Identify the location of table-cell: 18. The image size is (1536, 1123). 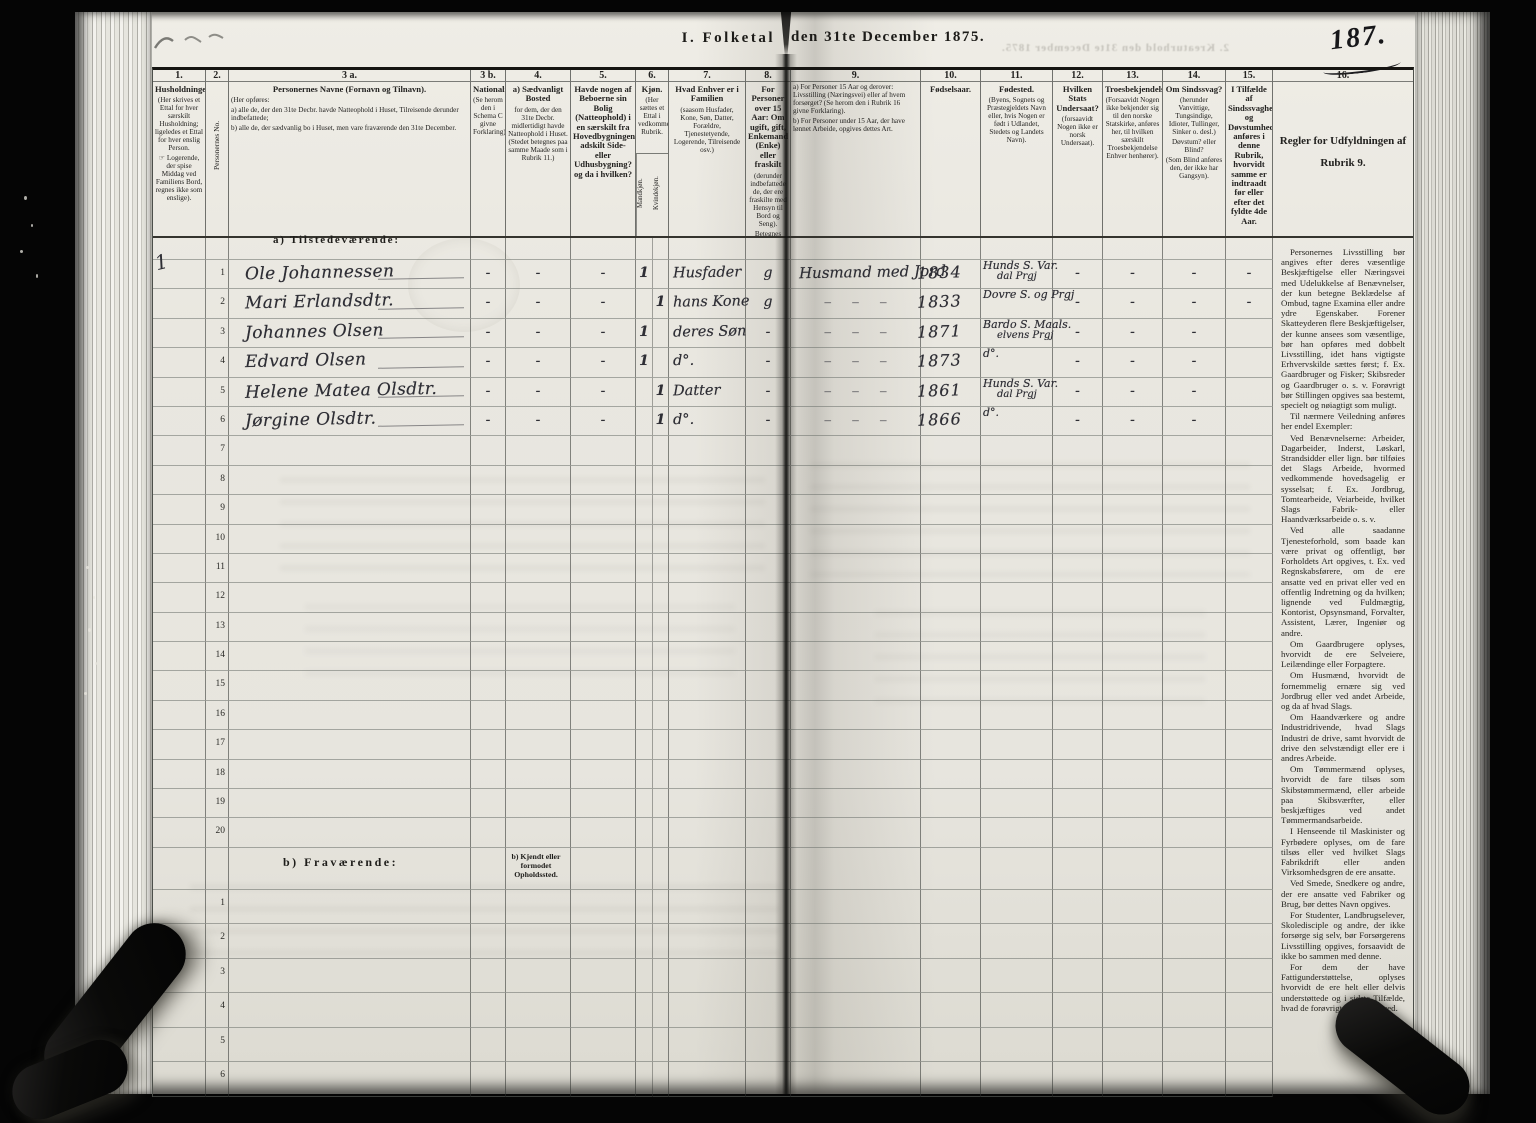
(217, 774).